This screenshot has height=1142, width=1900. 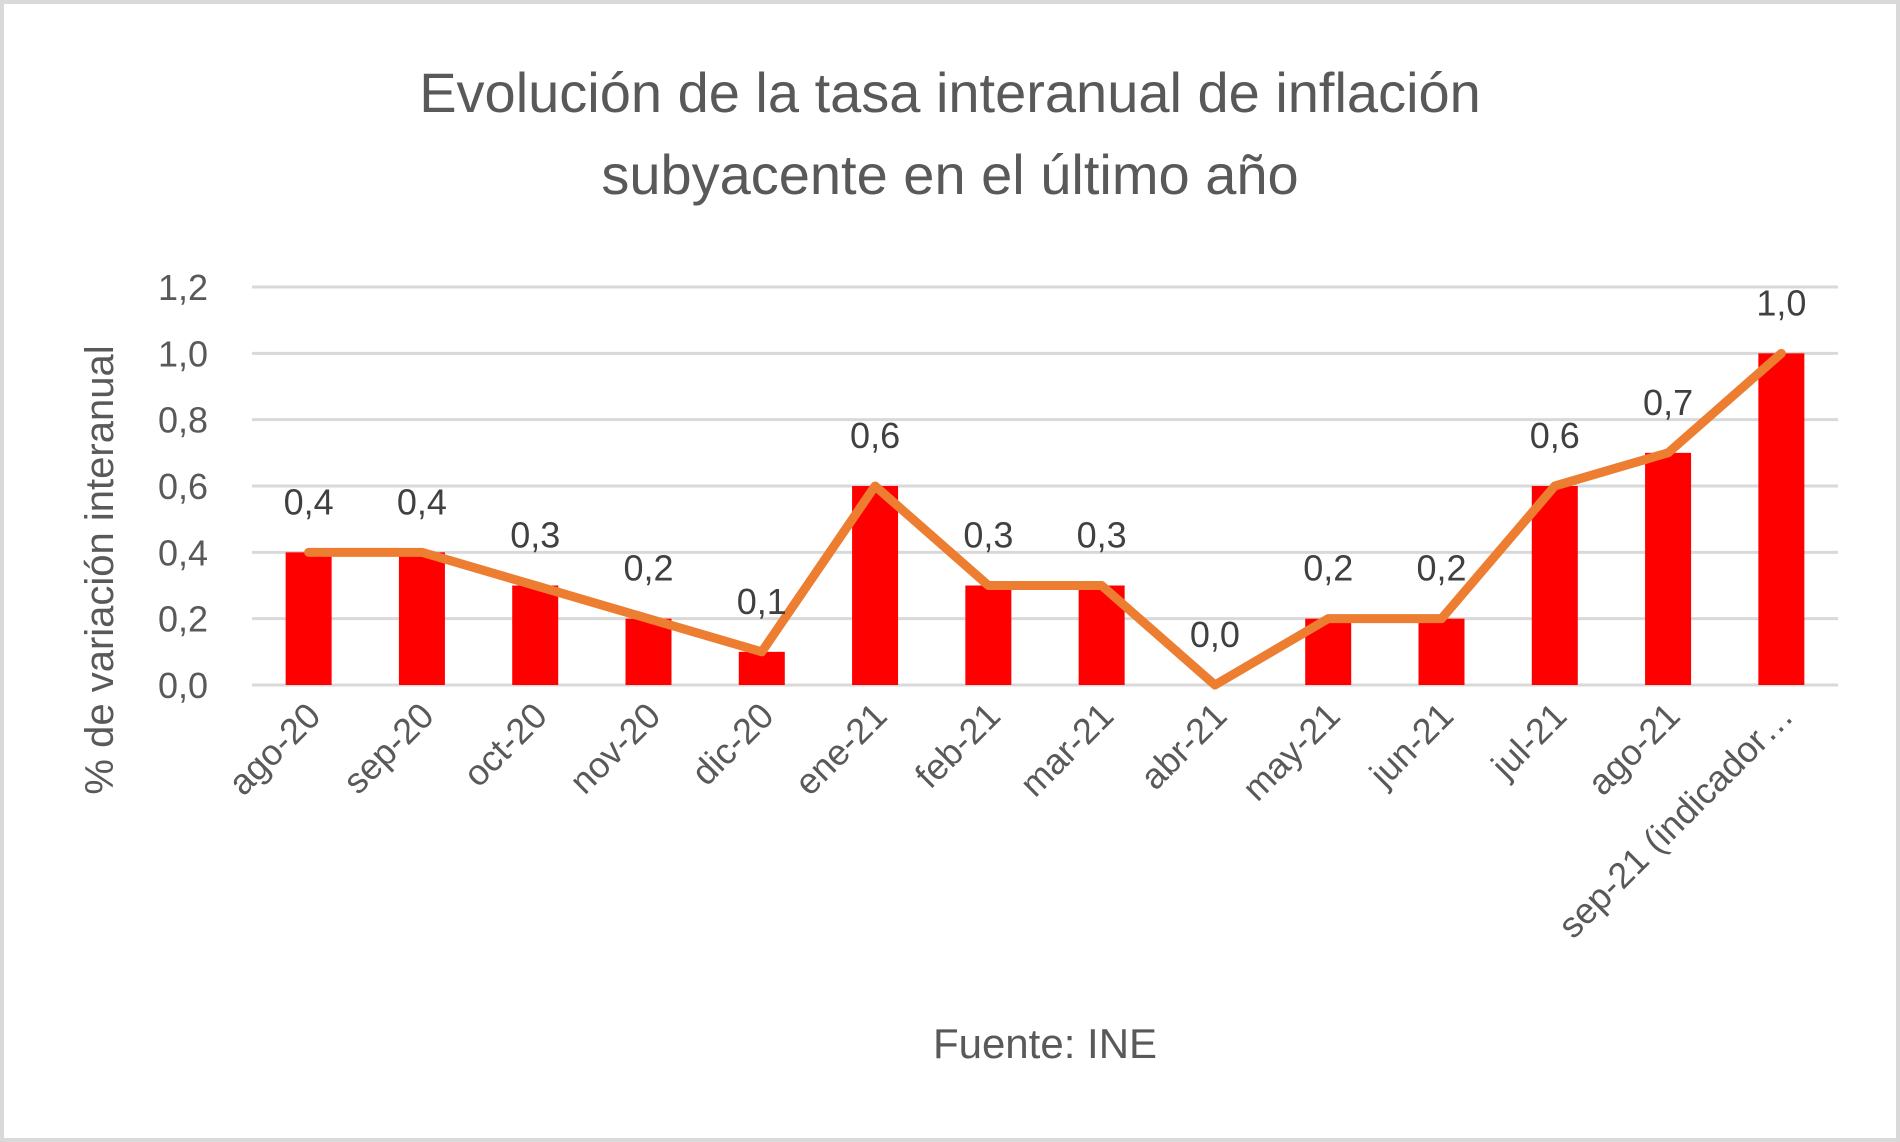 I want to click on data-label-11: 0,6, so click(x=1555, y=435).